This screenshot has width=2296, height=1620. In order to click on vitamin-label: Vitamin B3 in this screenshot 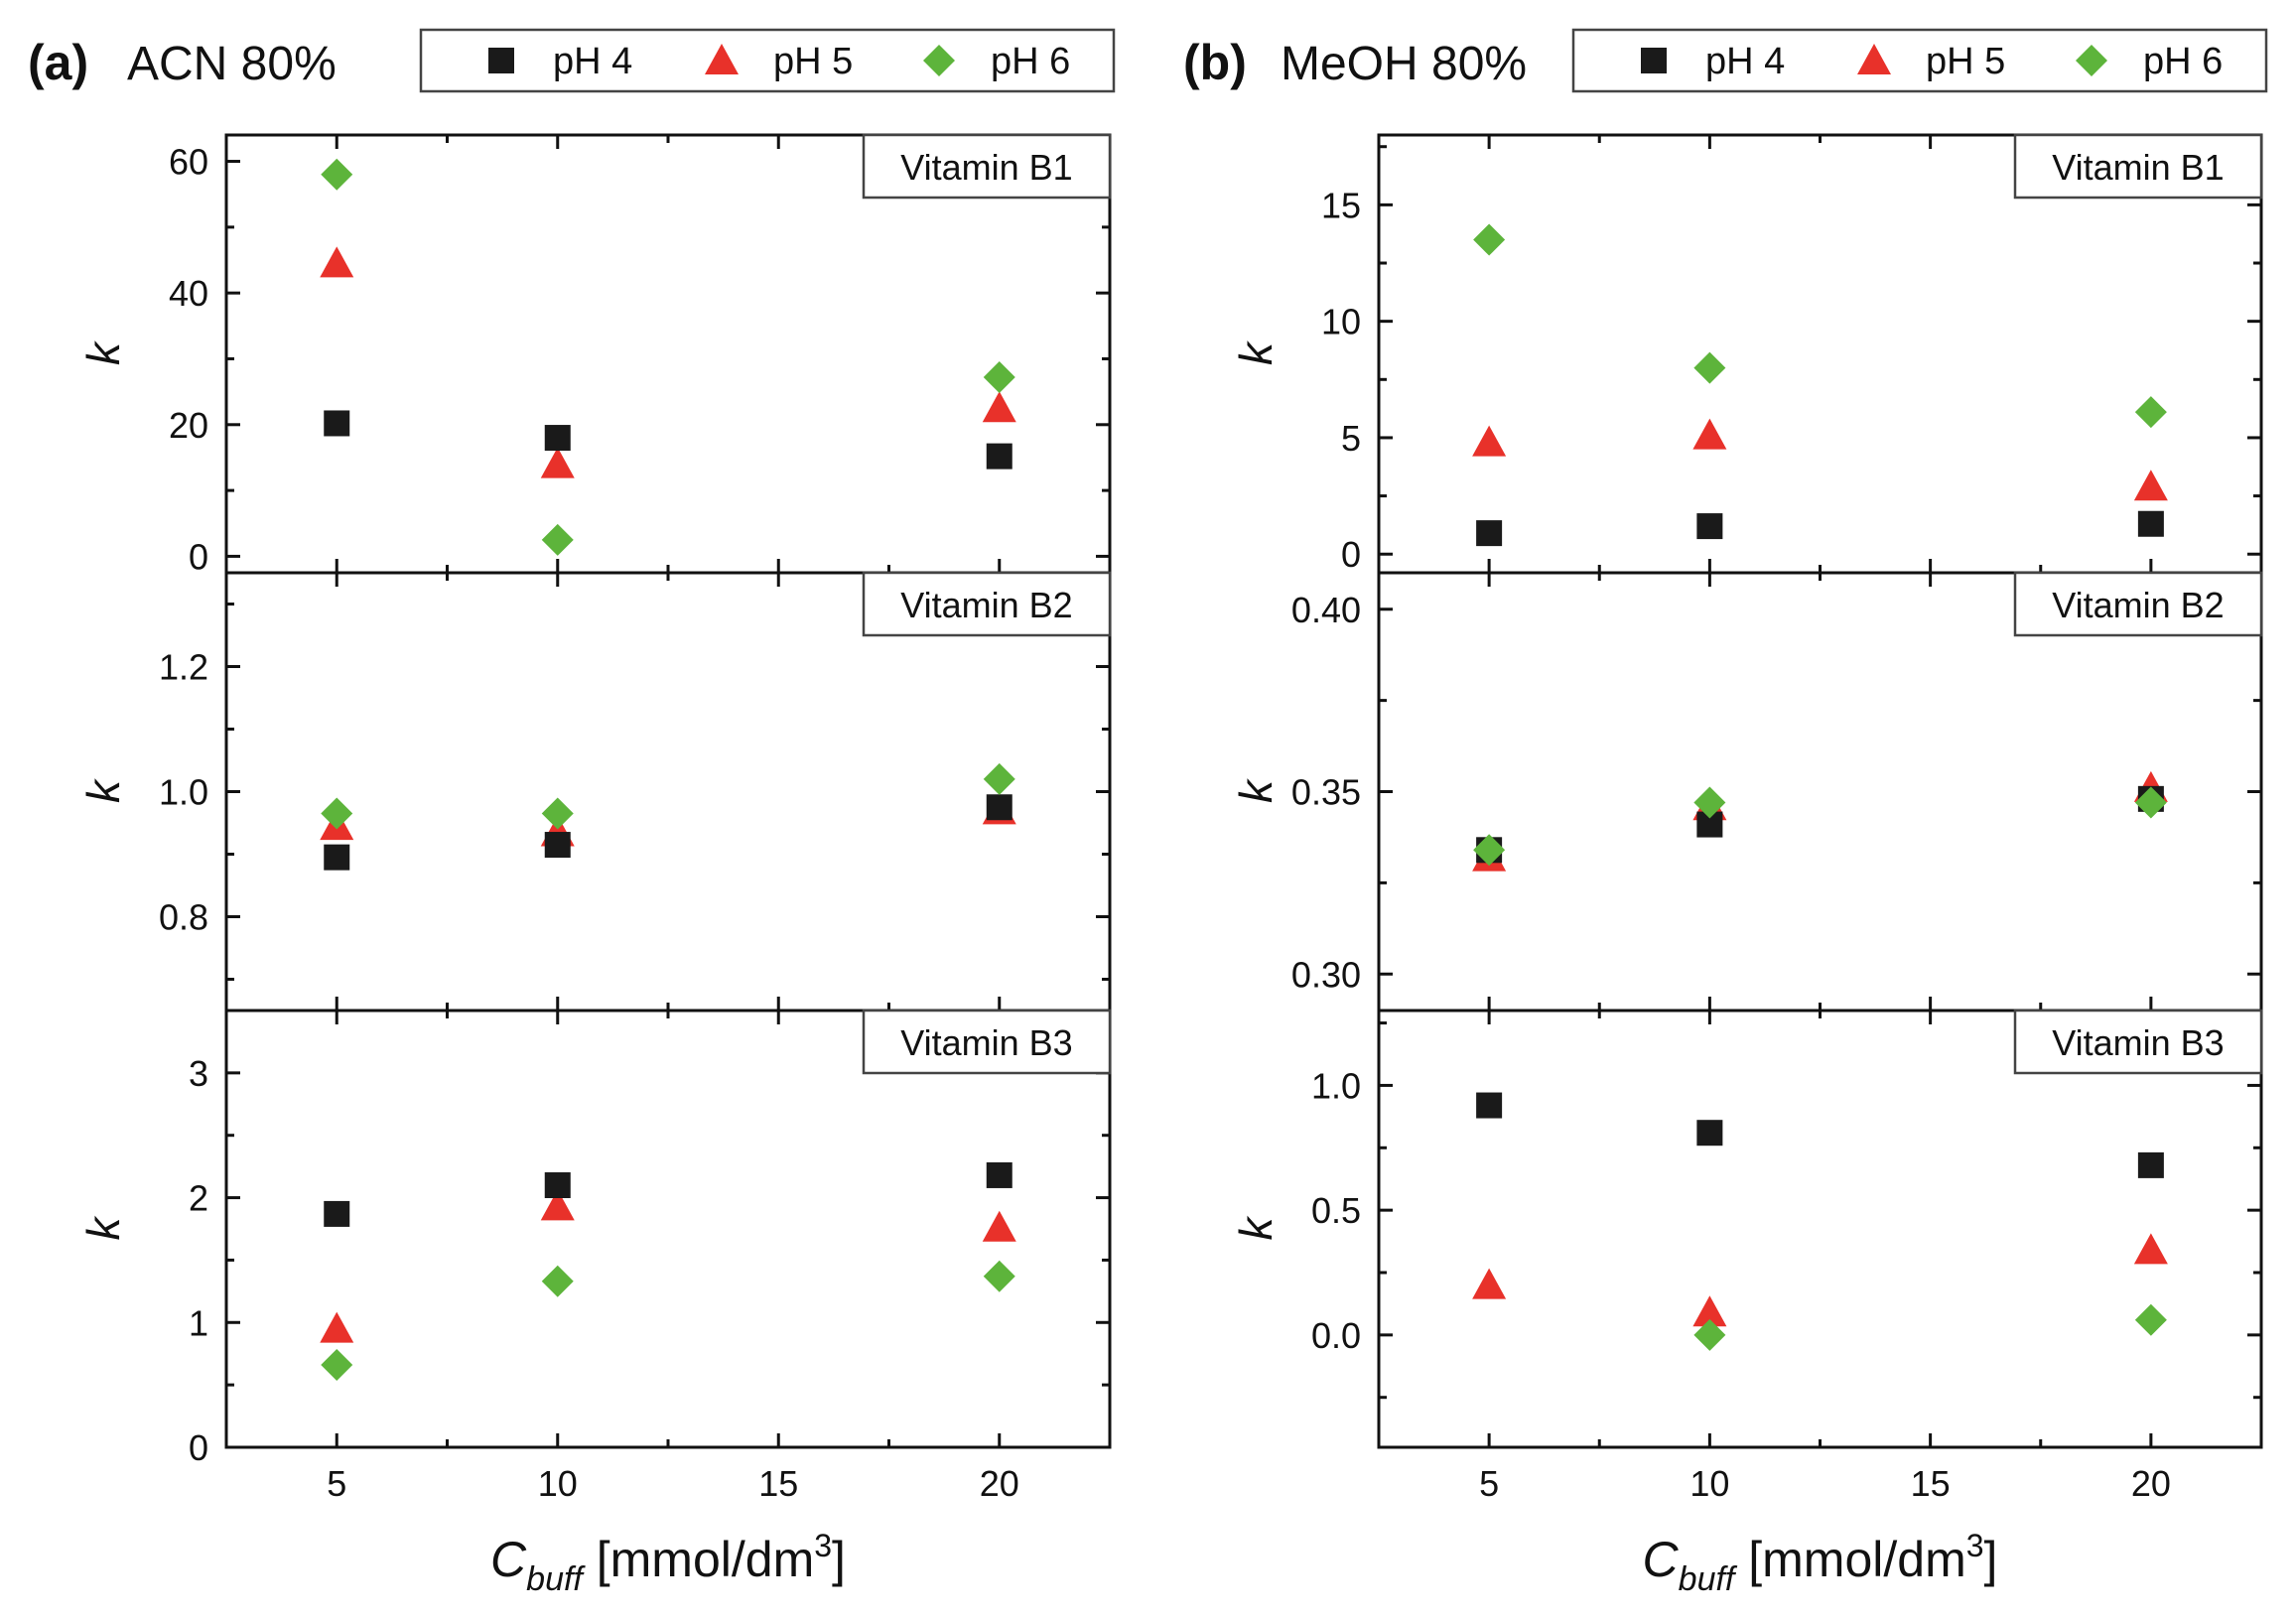, I will do `click(986, 1042)`.